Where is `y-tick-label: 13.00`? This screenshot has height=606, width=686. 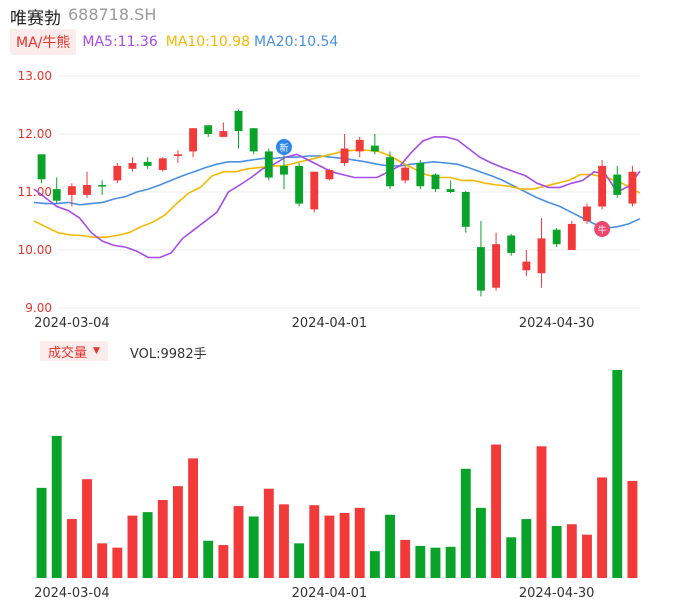 y-tick-label: 13.00 is located at coordinates (35, 76).